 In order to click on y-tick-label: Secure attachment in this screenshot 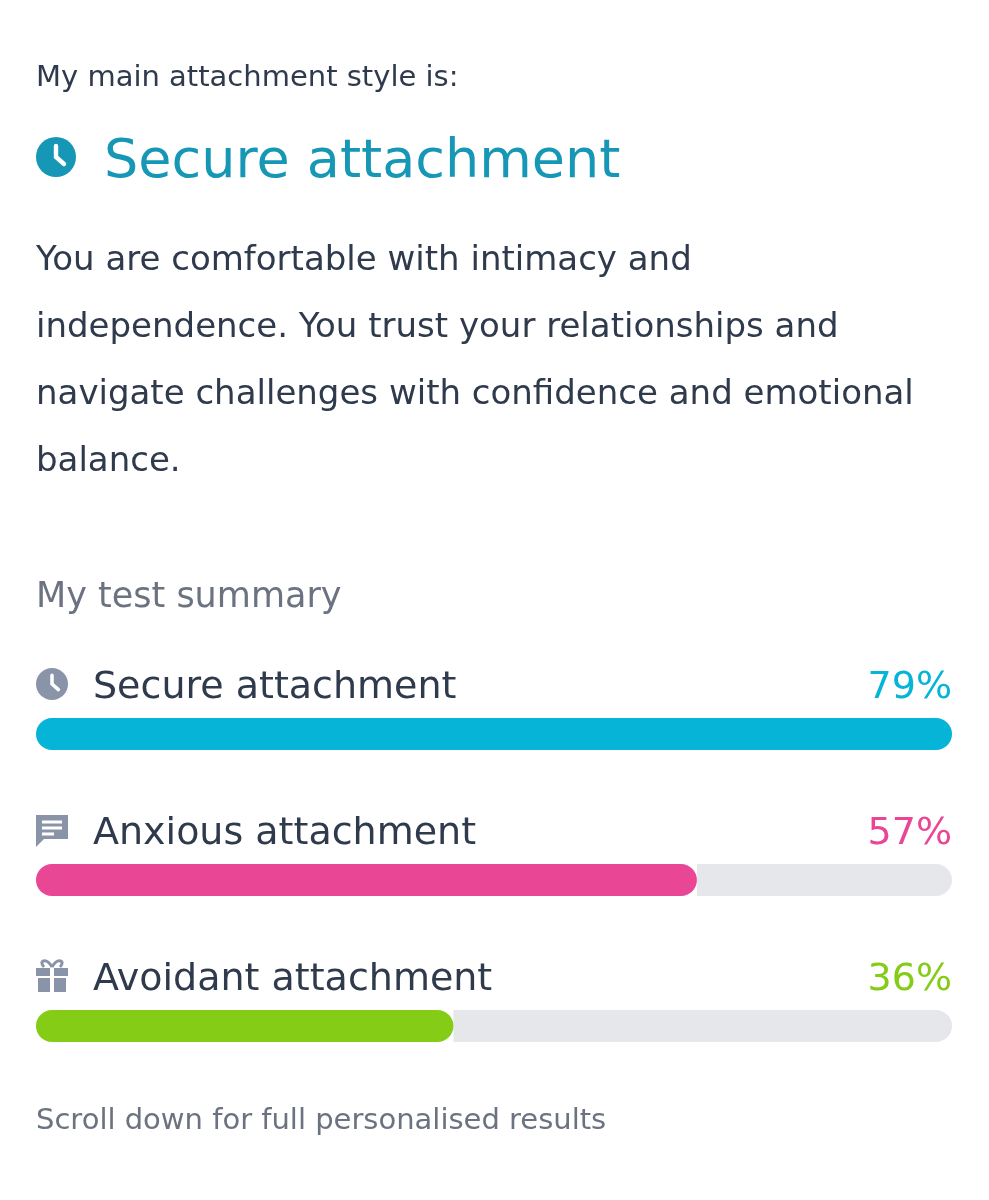, I will do `click(275, 685)`.